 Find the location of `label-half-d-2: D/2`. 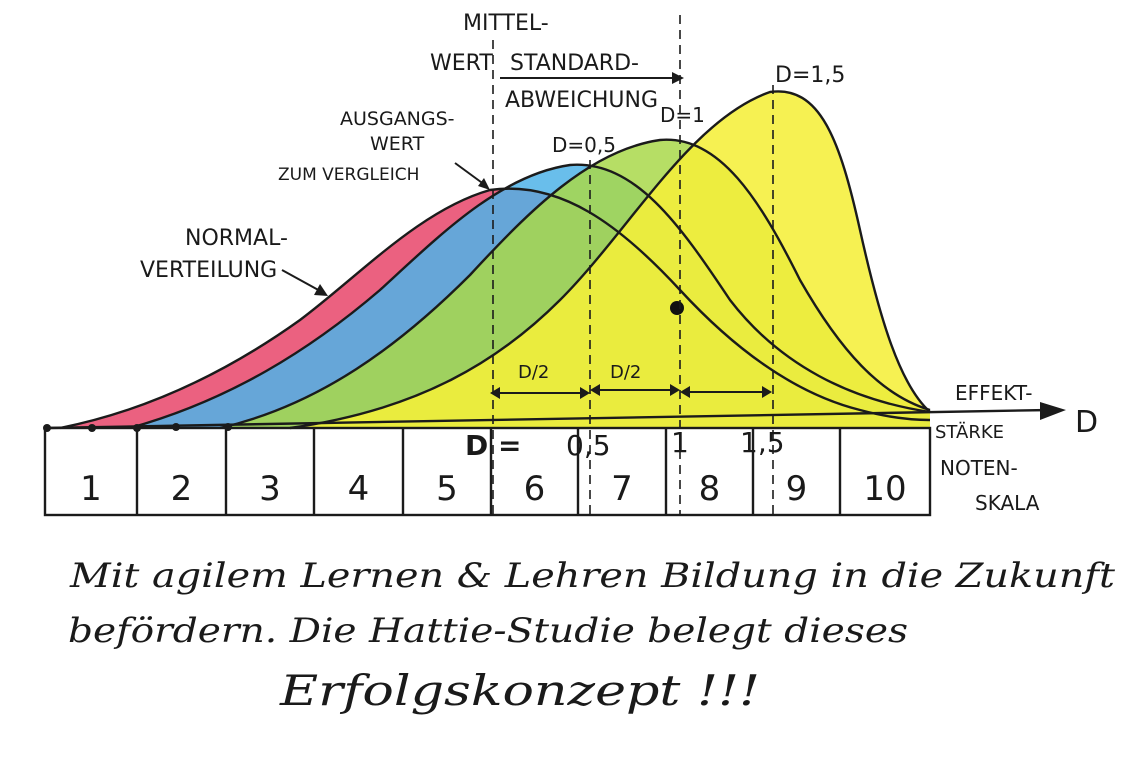

label-half-d-2: D/2 is located at coordinates (625, 372).